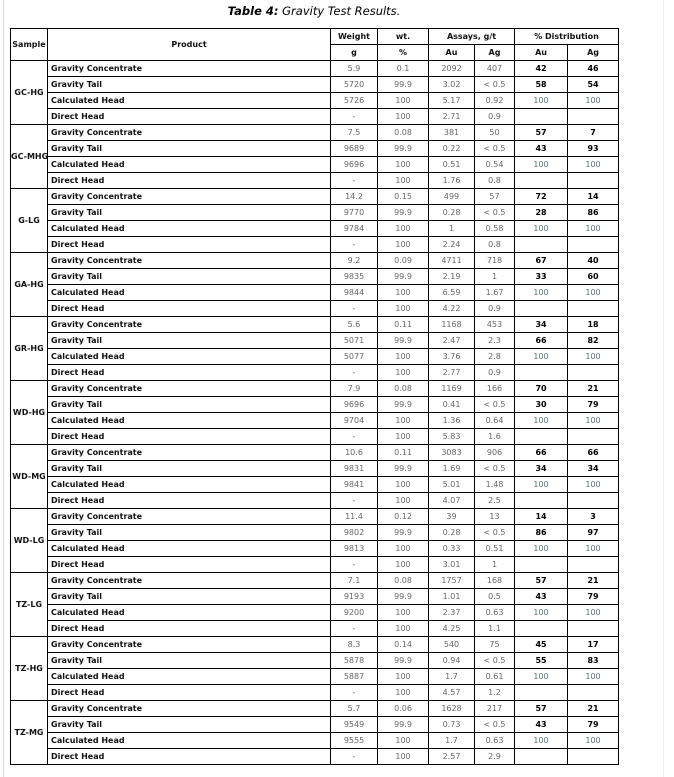 The image size is (674, 777). Describe the element at coordinates (541, 196) in the screenshot. I see `dist-au-cell: 72` at that location.